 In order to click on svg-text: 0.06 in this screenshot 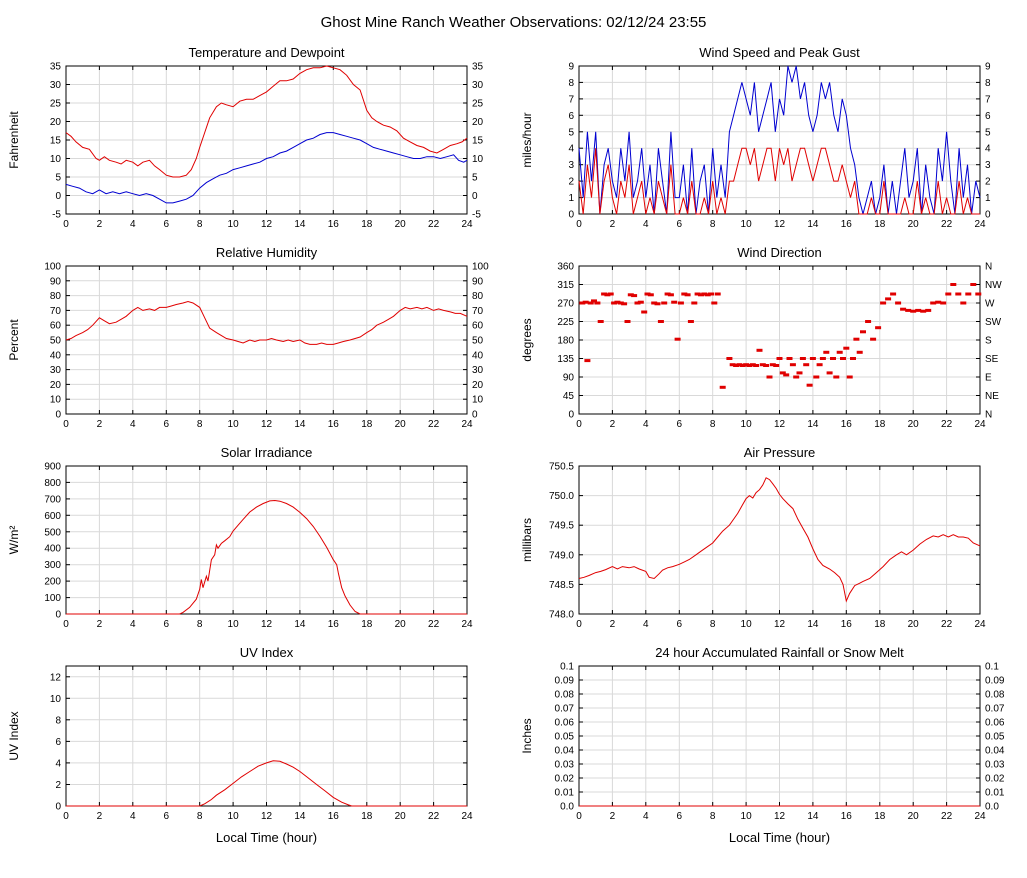, I will do `click(995, 723)`.